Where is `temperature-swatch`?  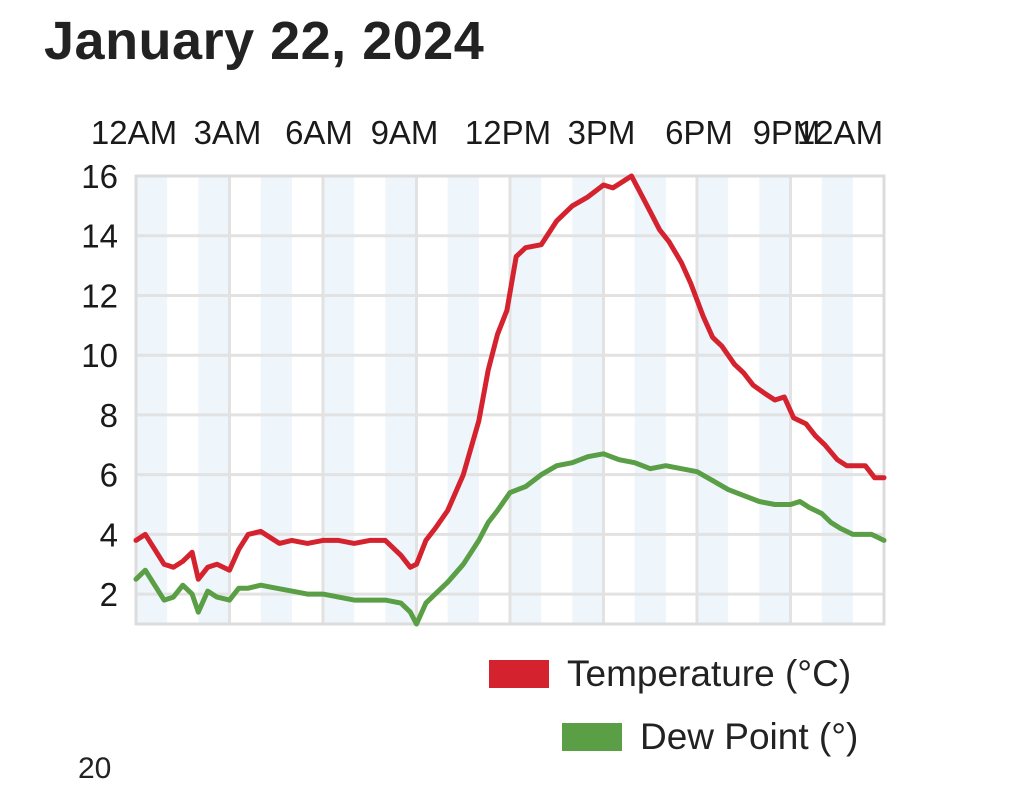
temperature-swatch is located at coordinates (519, 674).